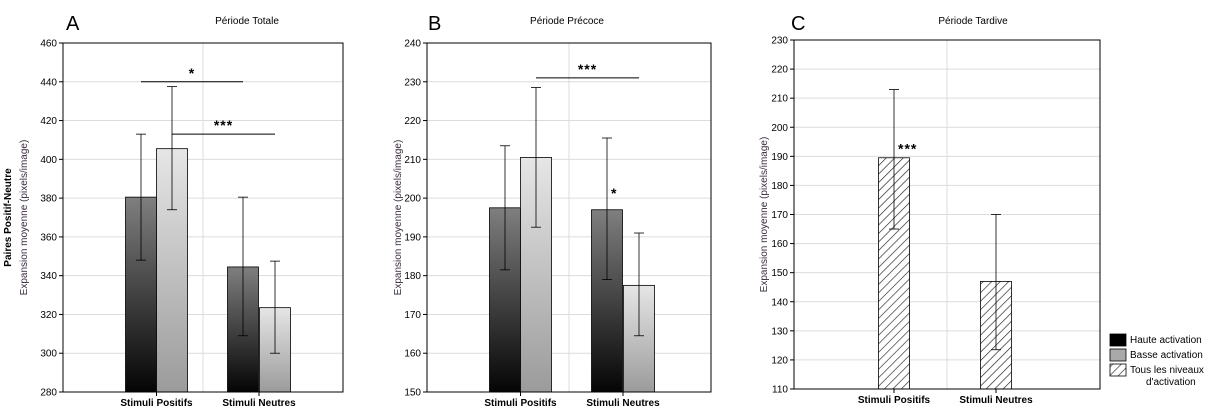  I want to click on chart-title: Période Totale, so click(247, 21).